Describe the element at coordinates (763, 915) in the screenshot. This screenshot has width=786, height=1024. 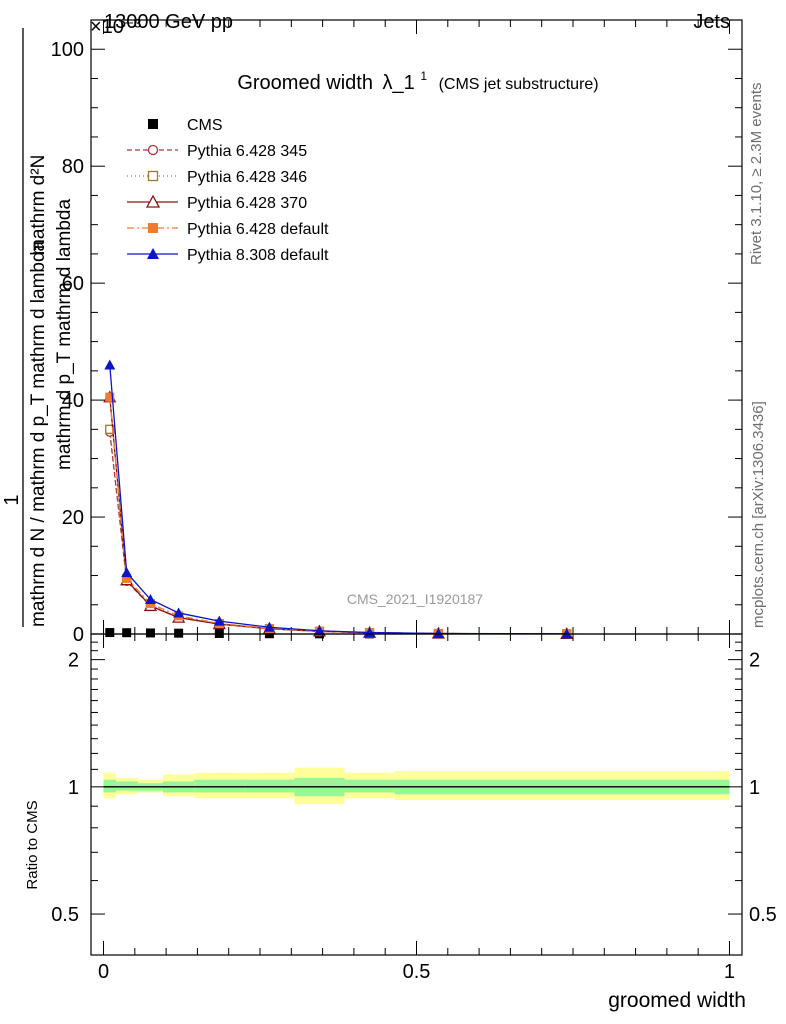
I see `ratio-y-tick-label-right: 0.5` at that location.